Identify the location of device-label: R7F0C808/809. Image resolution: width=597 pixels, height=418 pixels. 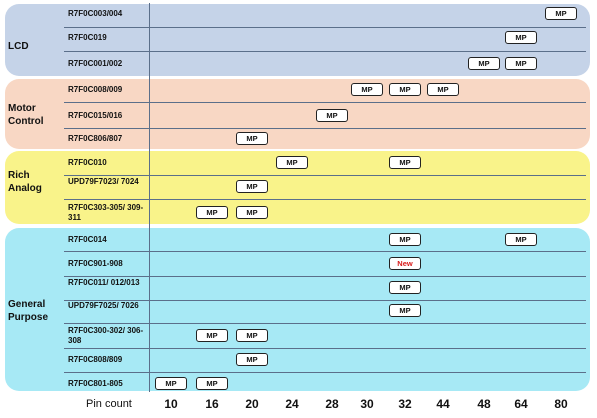
(95, 359).